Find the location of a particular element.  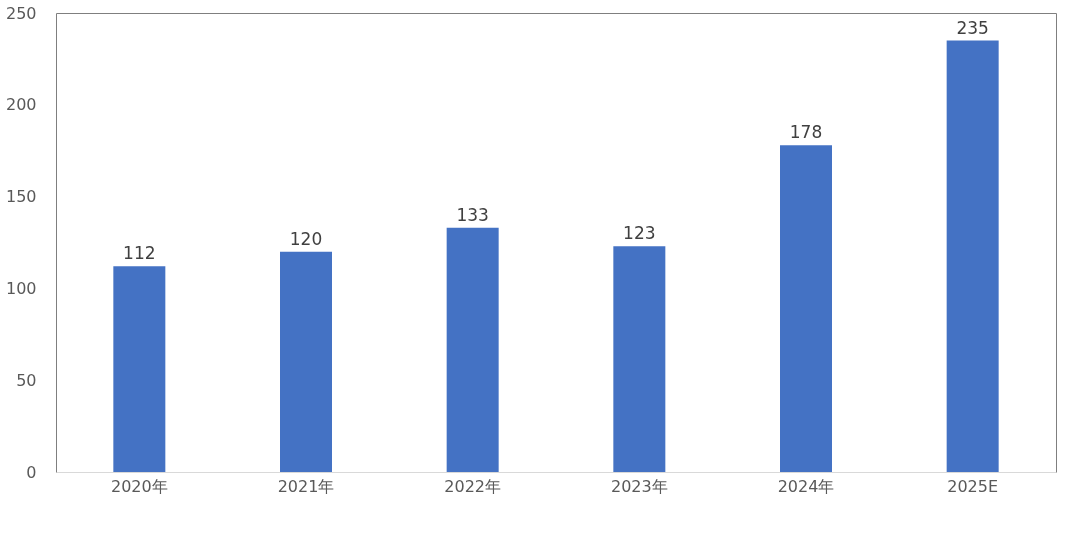

y-tick-label: 0 is located at coordinates (31, 472).